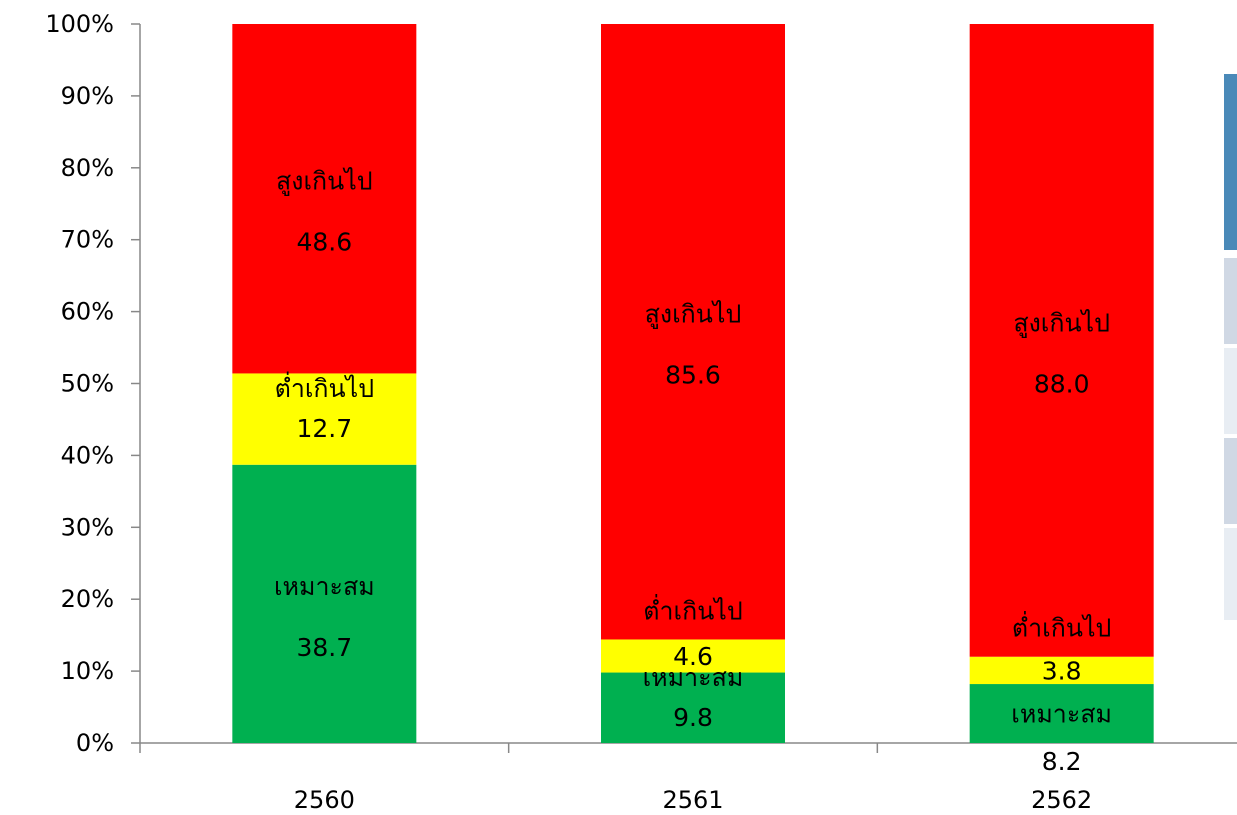  Describe the element at coordinates (87, 599) in the screenshot. I see `y-tick-label: 20%` at that location.